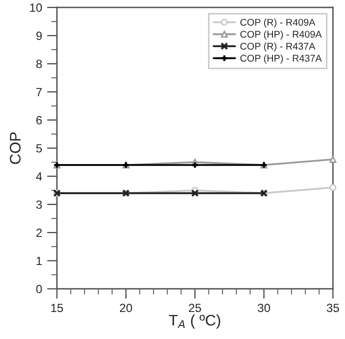 The height and width of the screenshot is (339, 345). Describe the element at coordinates (281, 35) in the screenshot. I see `legend-label: COP (HP) - R409A` at that location.